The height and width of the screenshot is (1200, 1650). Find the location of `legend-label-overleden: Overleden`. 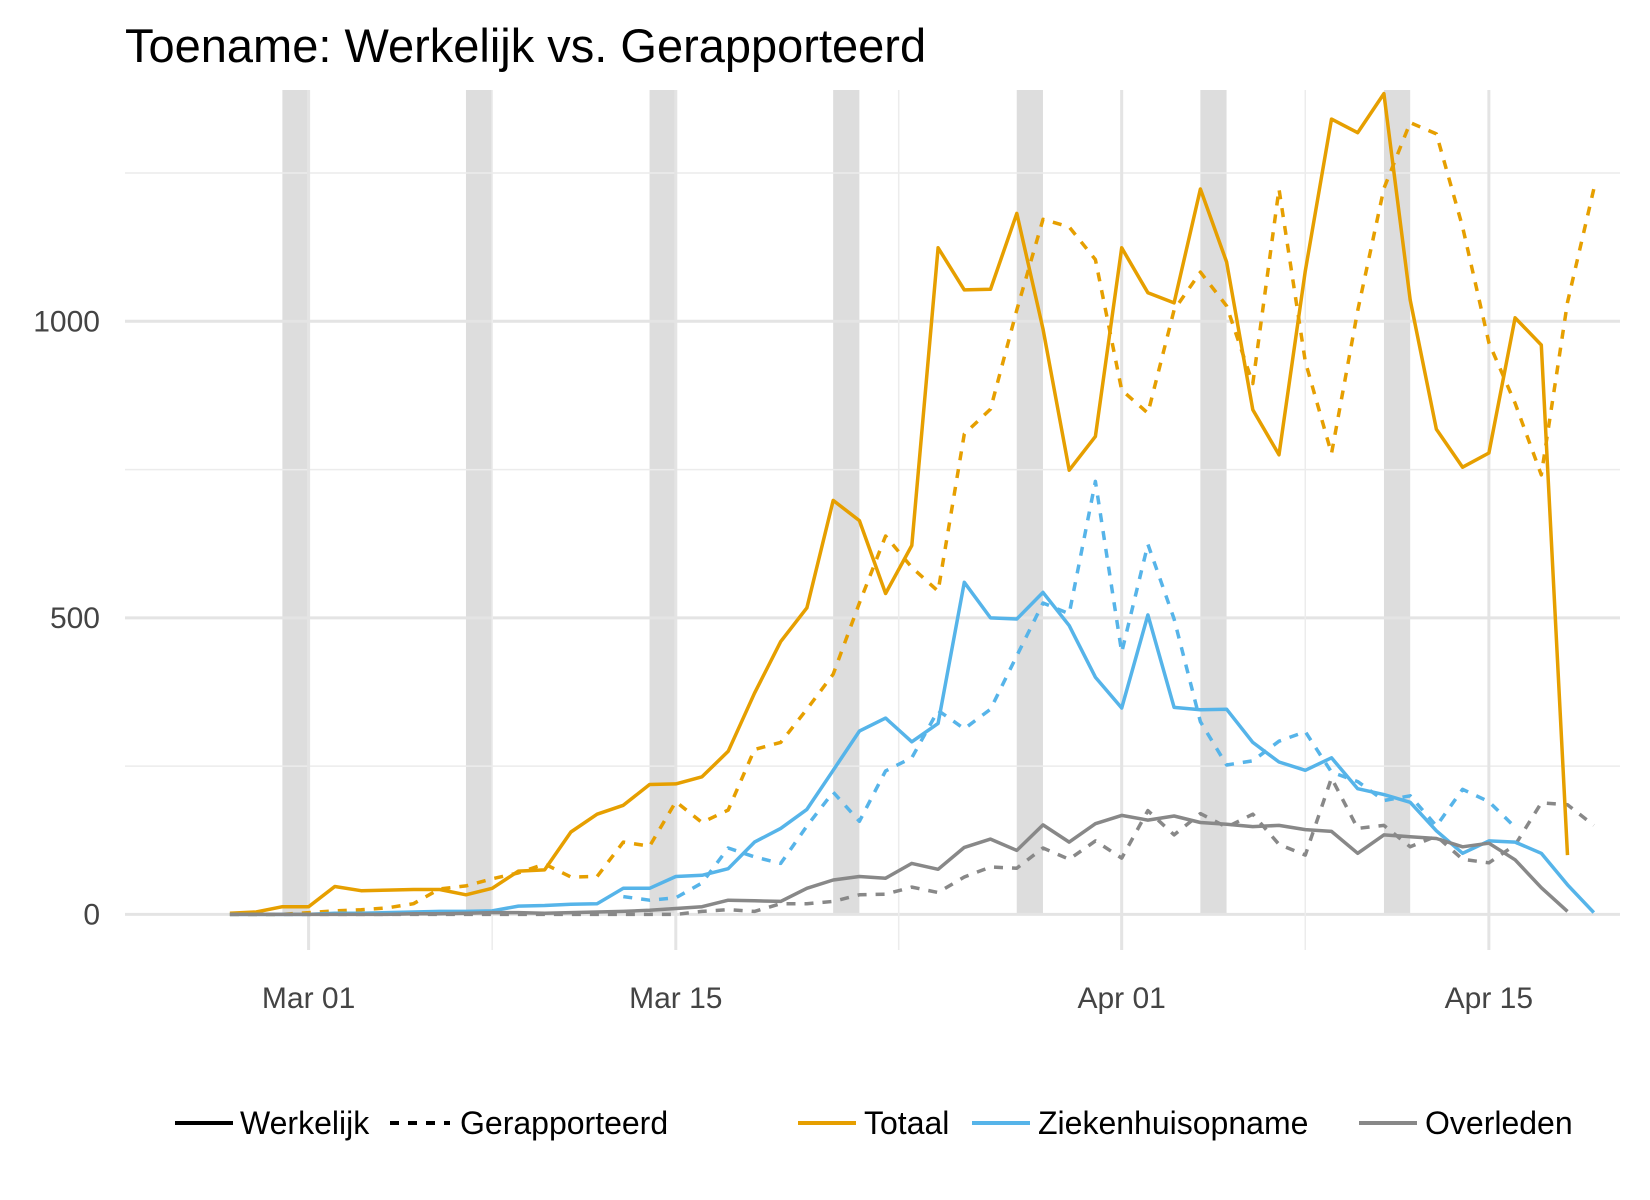

legend-label-overleden: Overleden is located at coordinates (1499, 1123).